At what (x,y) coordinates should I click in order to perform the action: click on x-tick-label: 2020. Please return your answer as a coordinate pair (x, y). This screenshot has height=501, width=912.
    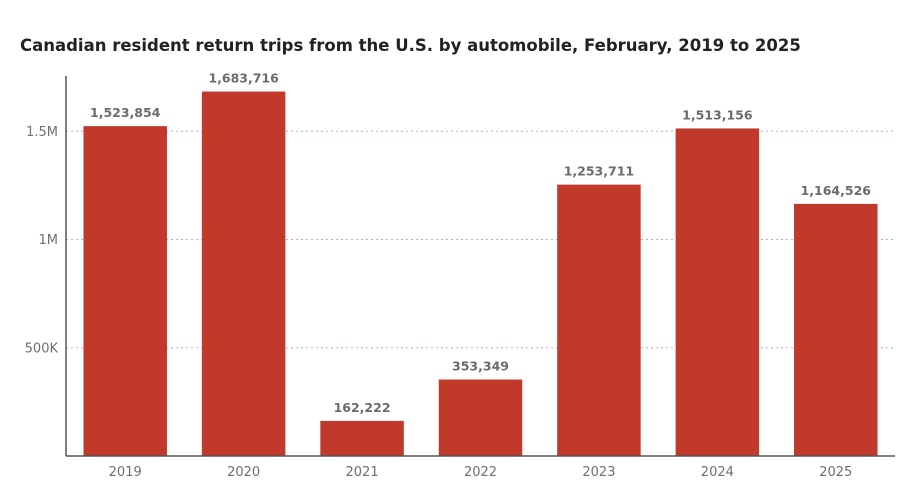
    Looking at the image, I should click on (243, 472).